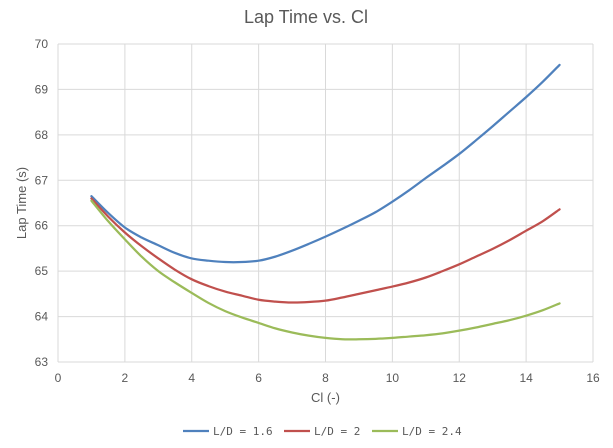 This screenshot has height=448, width=613. What do you see at coordinates (526, 378) in the screenshot?
I see `x-tick-label: 14` at bounding box center [526, 378].